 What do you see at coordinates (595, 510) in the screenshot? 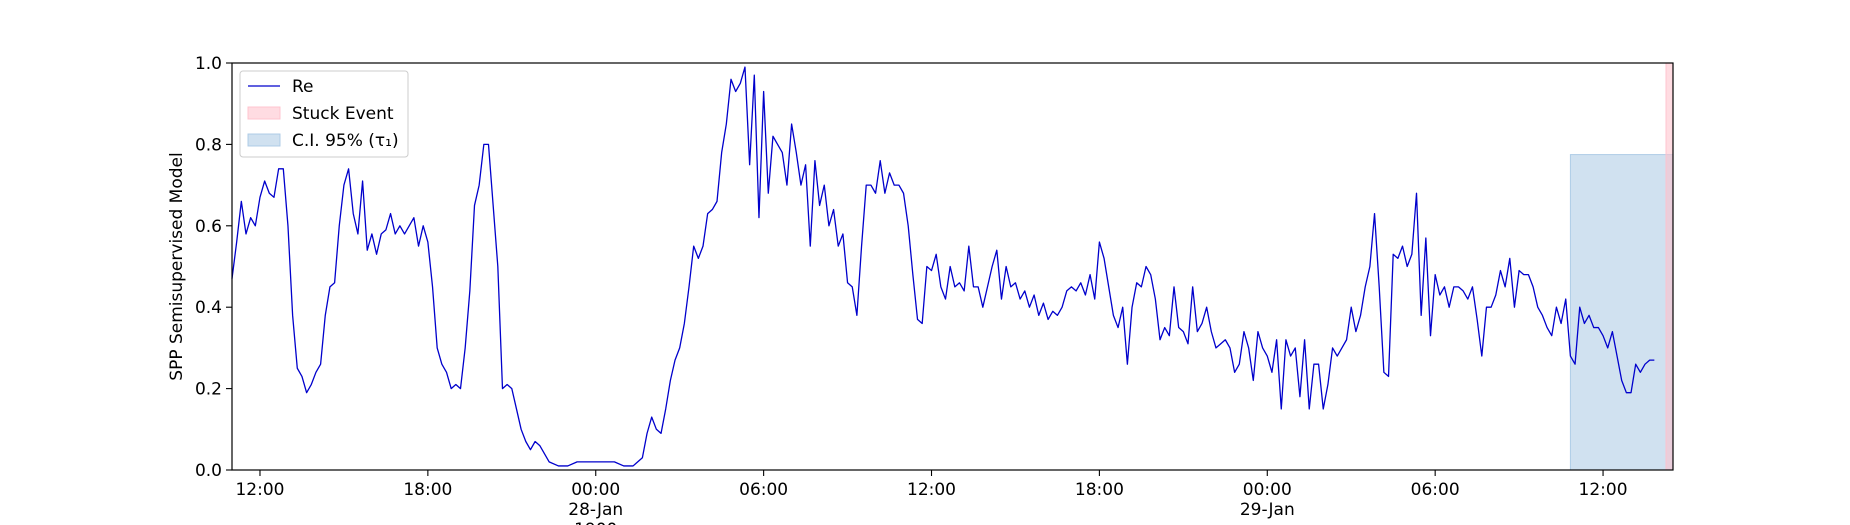
I see `x-tick-date-label: 28-Jan` at bounding box center [595, 510].